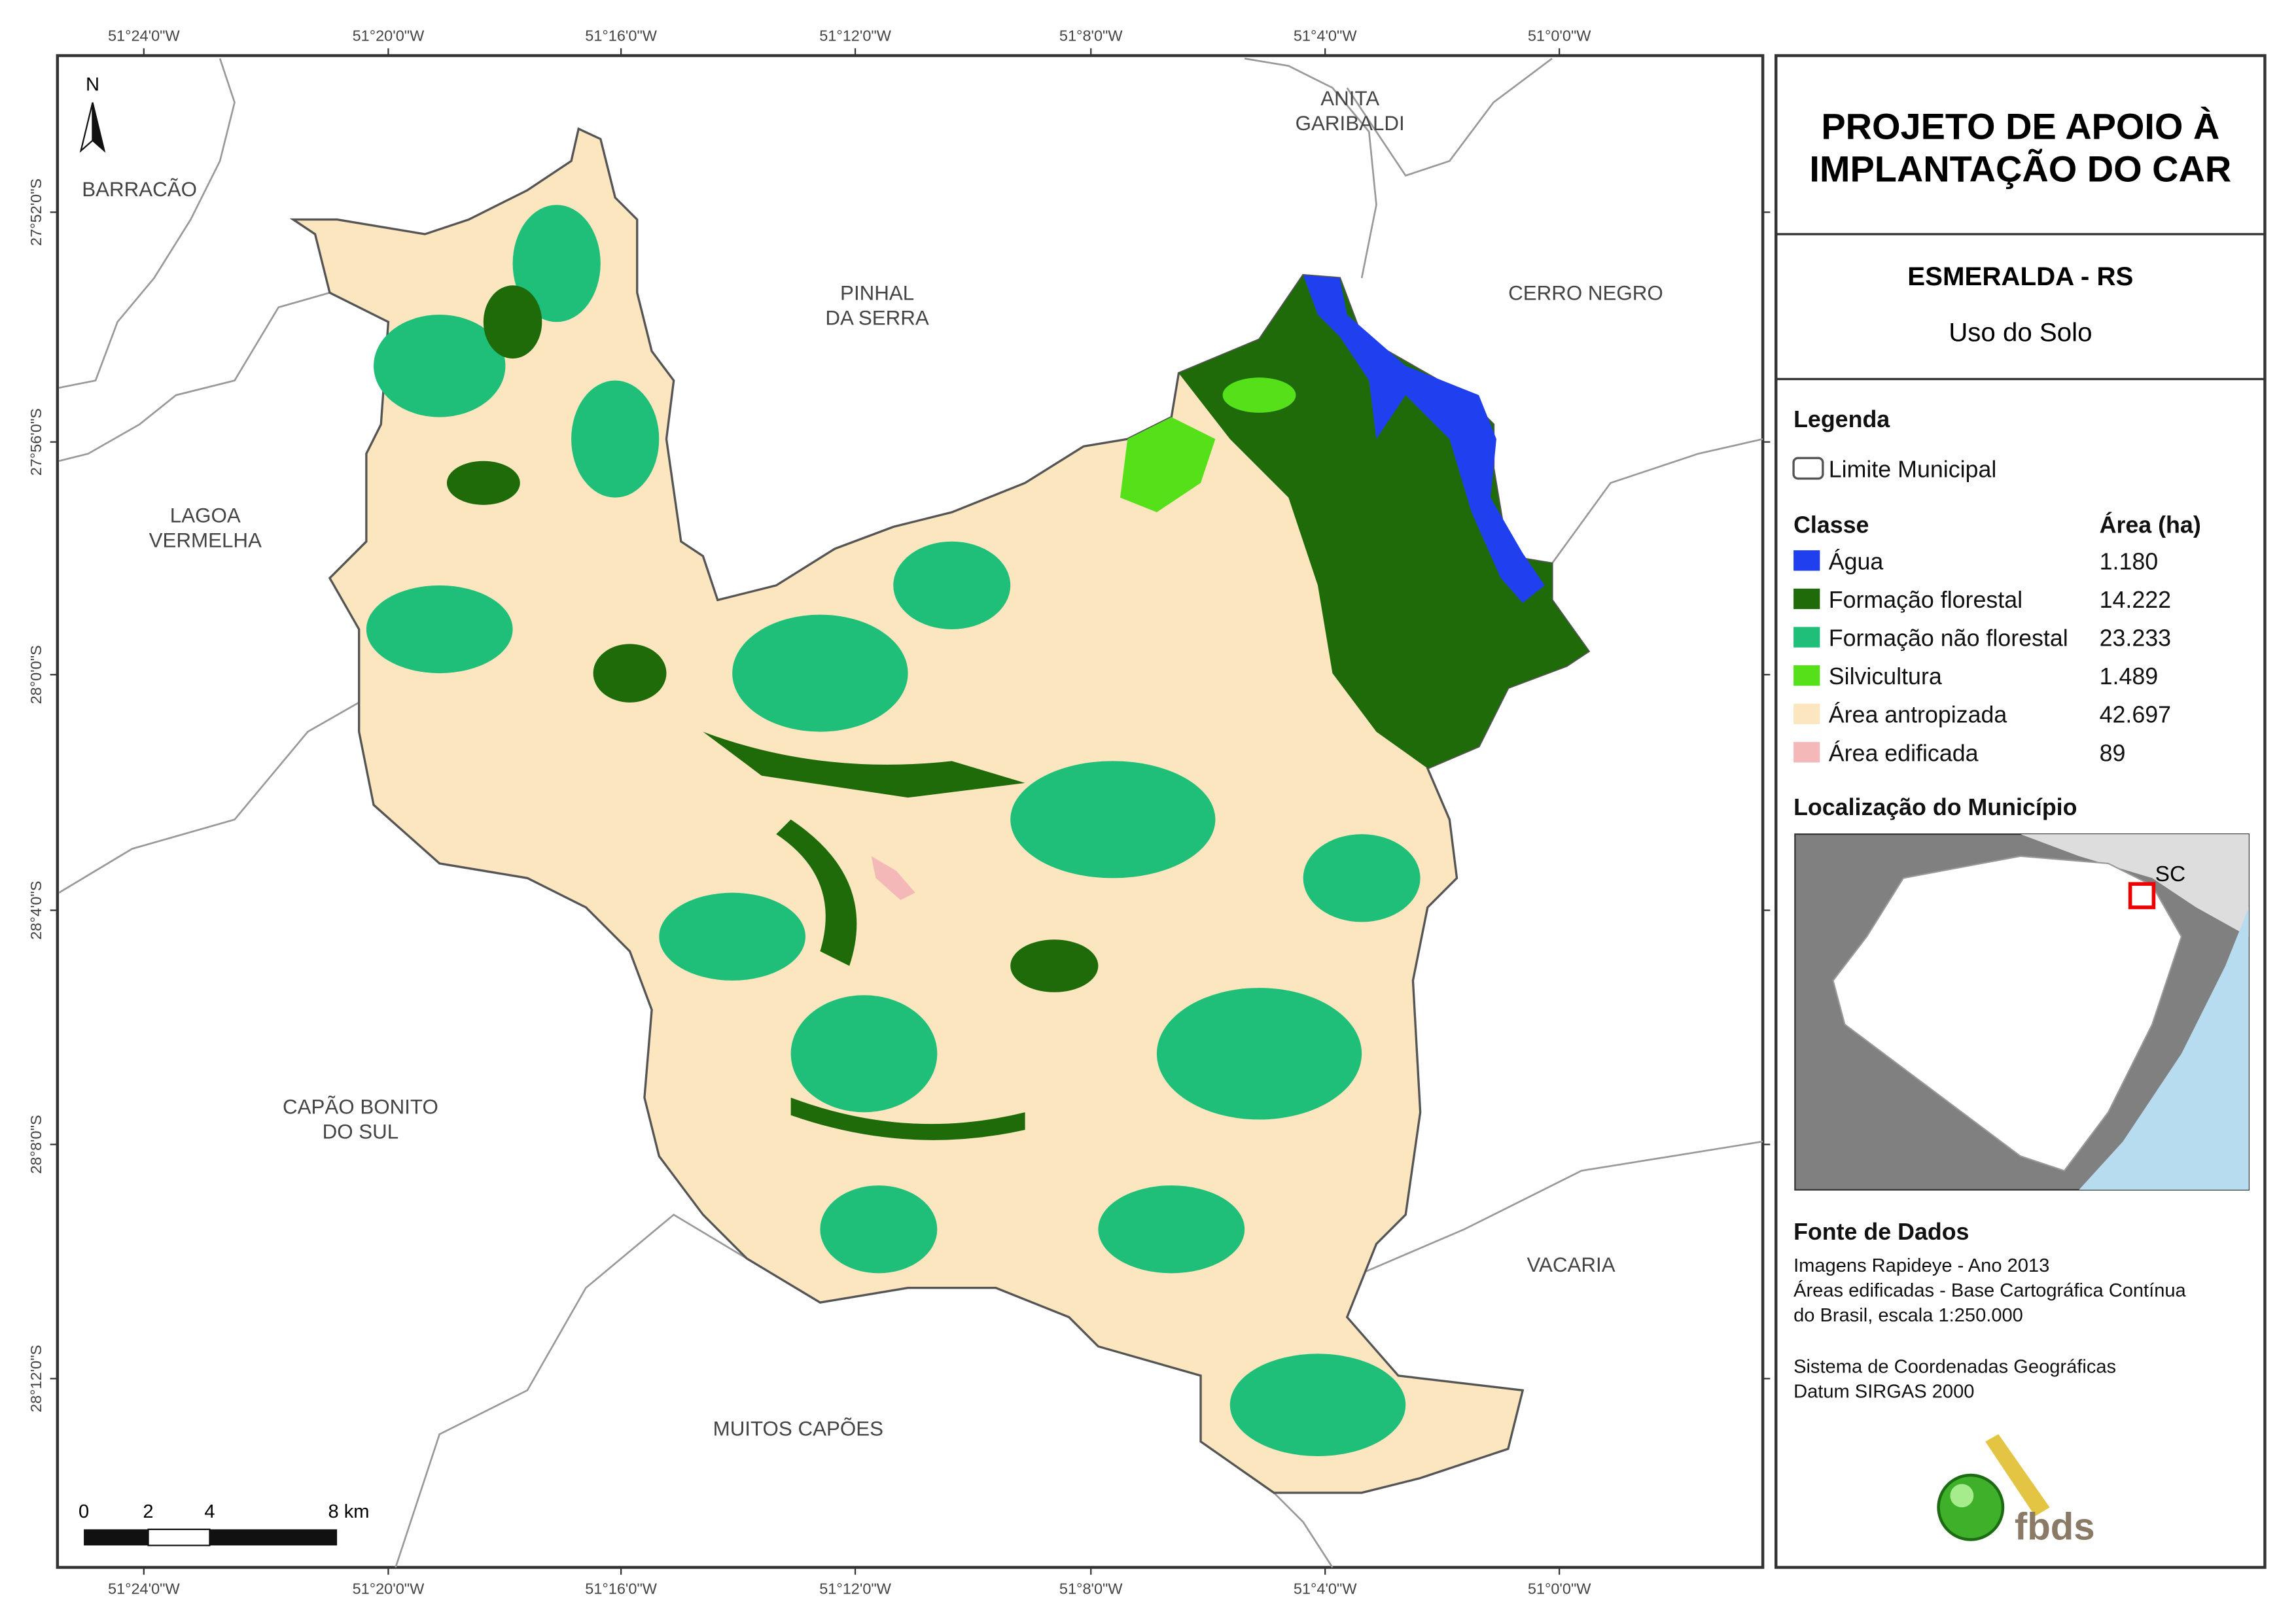 This screenshot has height=1623, width=2296. Describe the element at coordinates (35, 910) in the screenshot. I see `latitude-label: 28°4'0"S` at that location.